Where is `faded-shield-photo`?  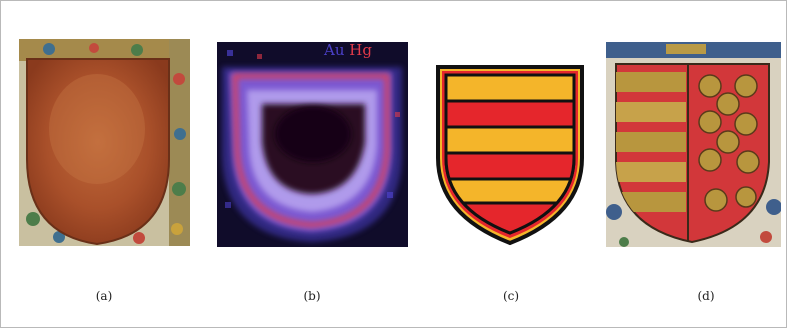 faded-shield-photo is located at coordinates (104, 142).